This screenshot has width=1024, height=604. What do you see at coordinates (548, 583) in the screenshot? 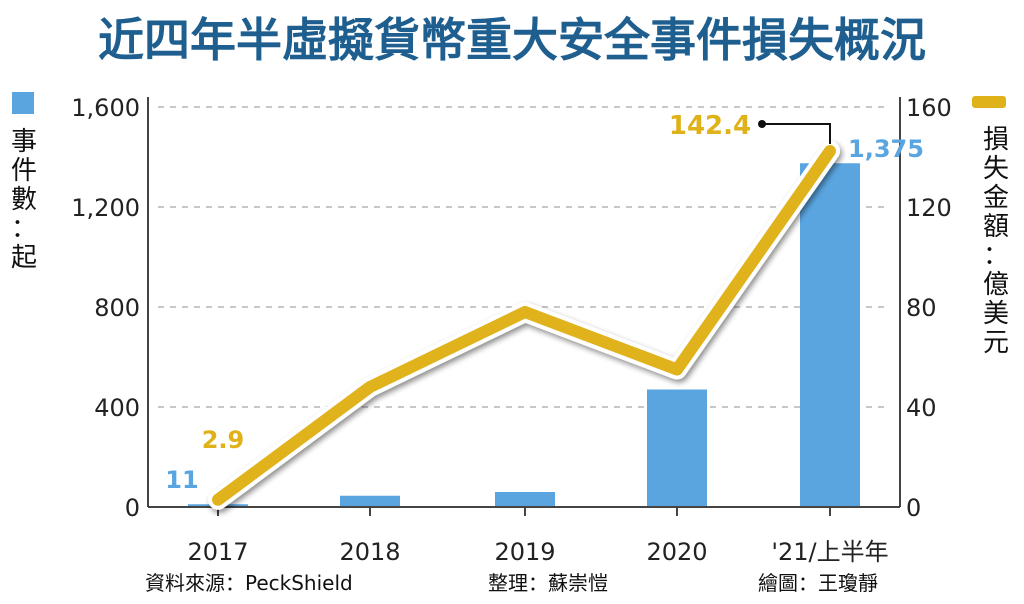
I see `footer-editor: 整理：蘇崇愷` at bounding box center [548, 583].